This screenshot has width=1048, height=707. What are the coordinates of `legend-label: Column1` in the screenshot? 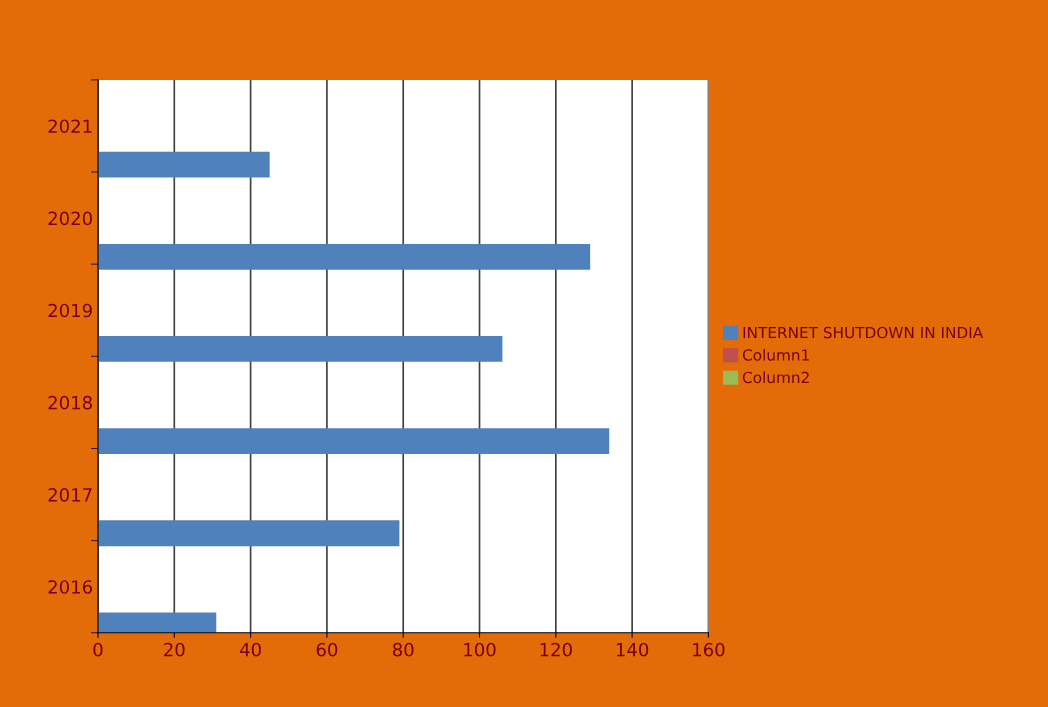 It's located at (775, 354).